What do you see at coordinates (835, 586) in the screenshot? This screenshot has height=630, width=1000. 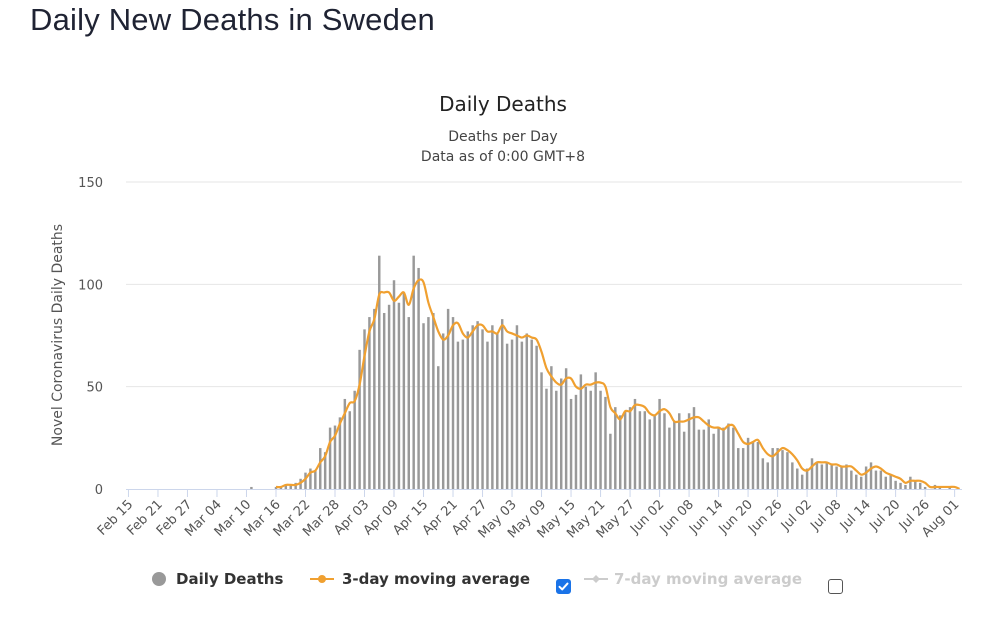 I see `7-day-average-checkbox` at bounding box center [835, 586].